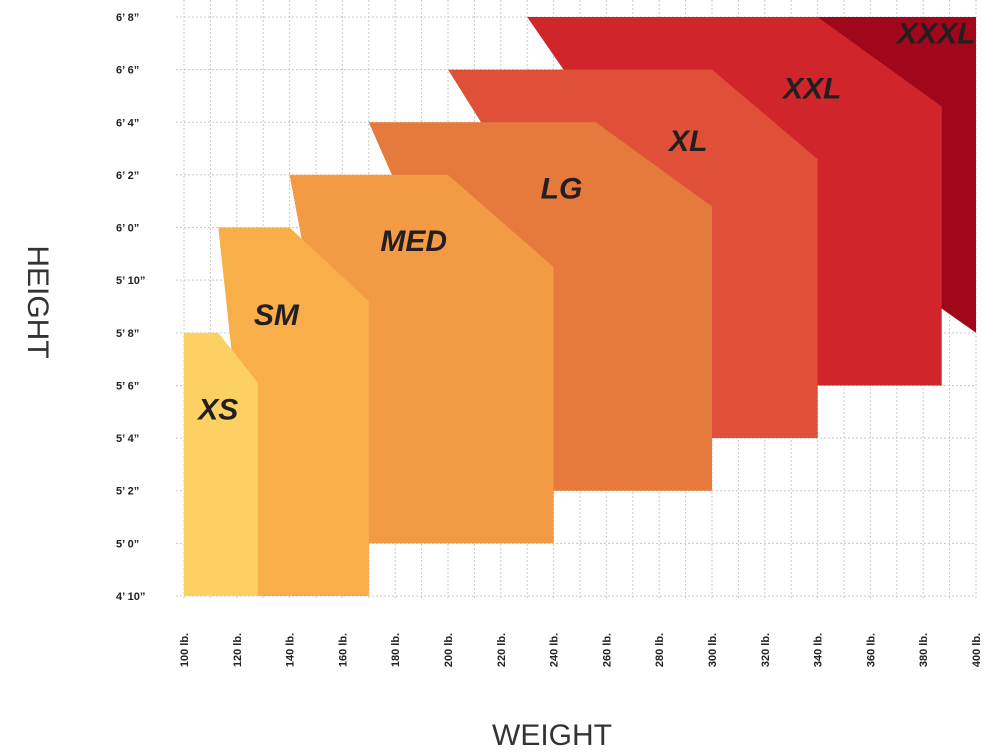 The image size is (998, 752). I want to click on y-tick-label: 5’ 4”, so click(127, 439).